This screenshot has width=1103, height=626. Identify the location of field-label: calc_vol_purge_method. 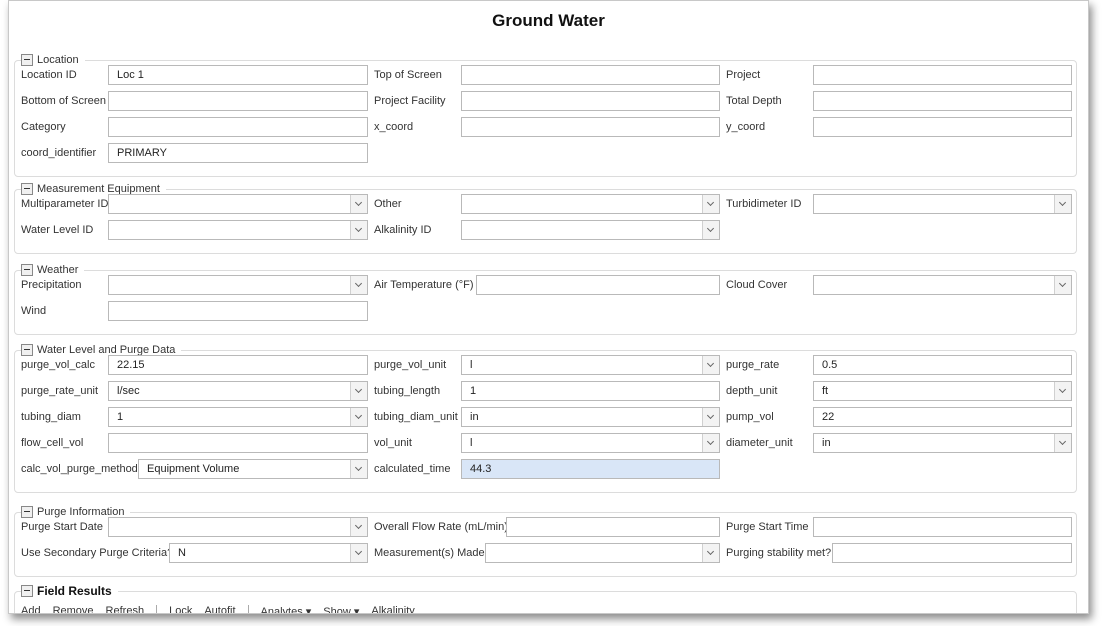
(79, 469).